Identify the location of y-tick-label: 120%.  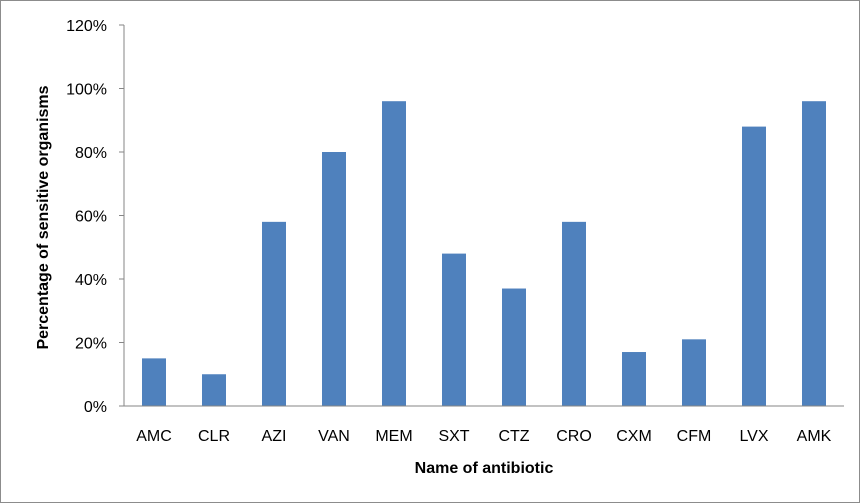
(86, 26).